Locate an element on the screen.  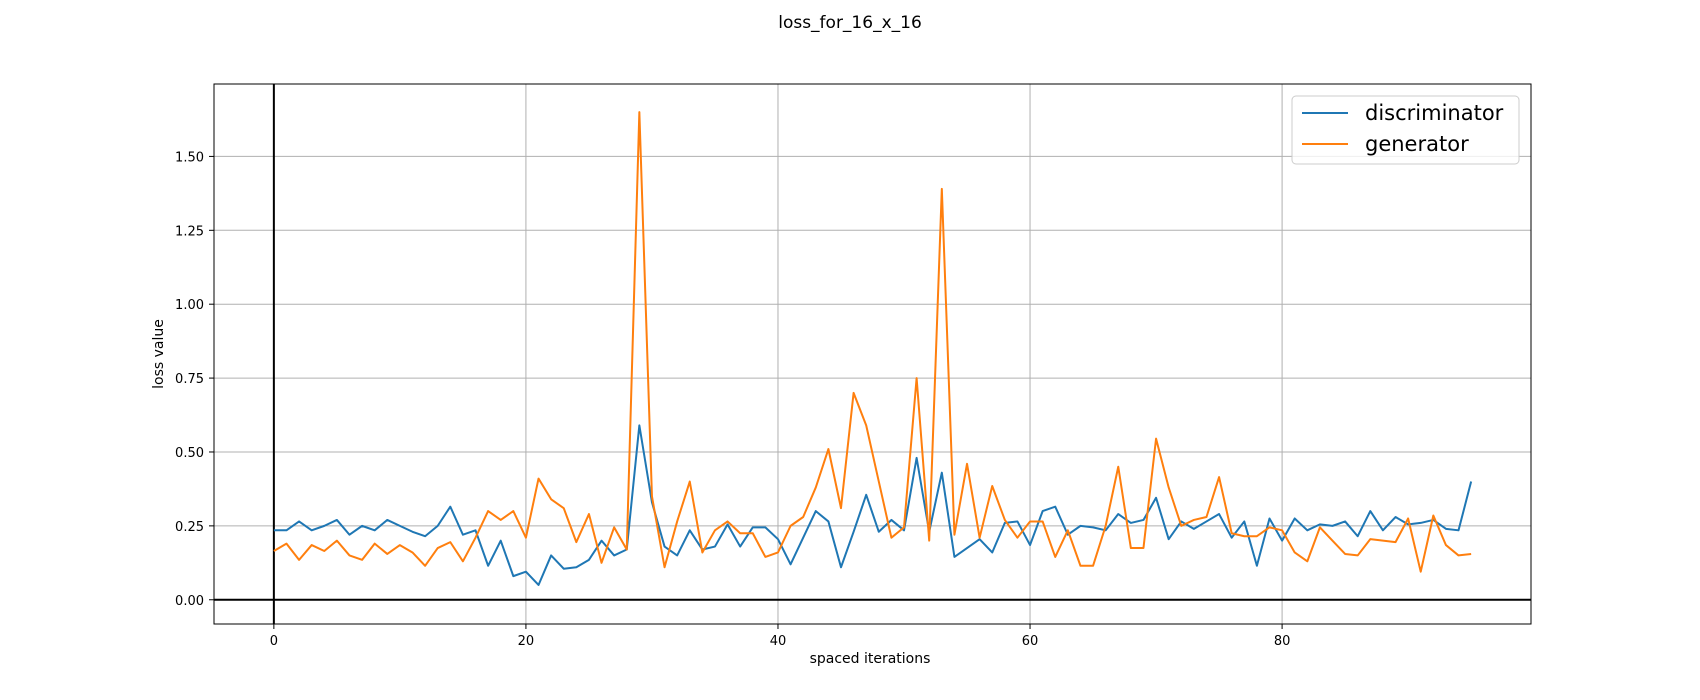
legend-label-discriminator: discriminator is located at coordinates (1434, 113).